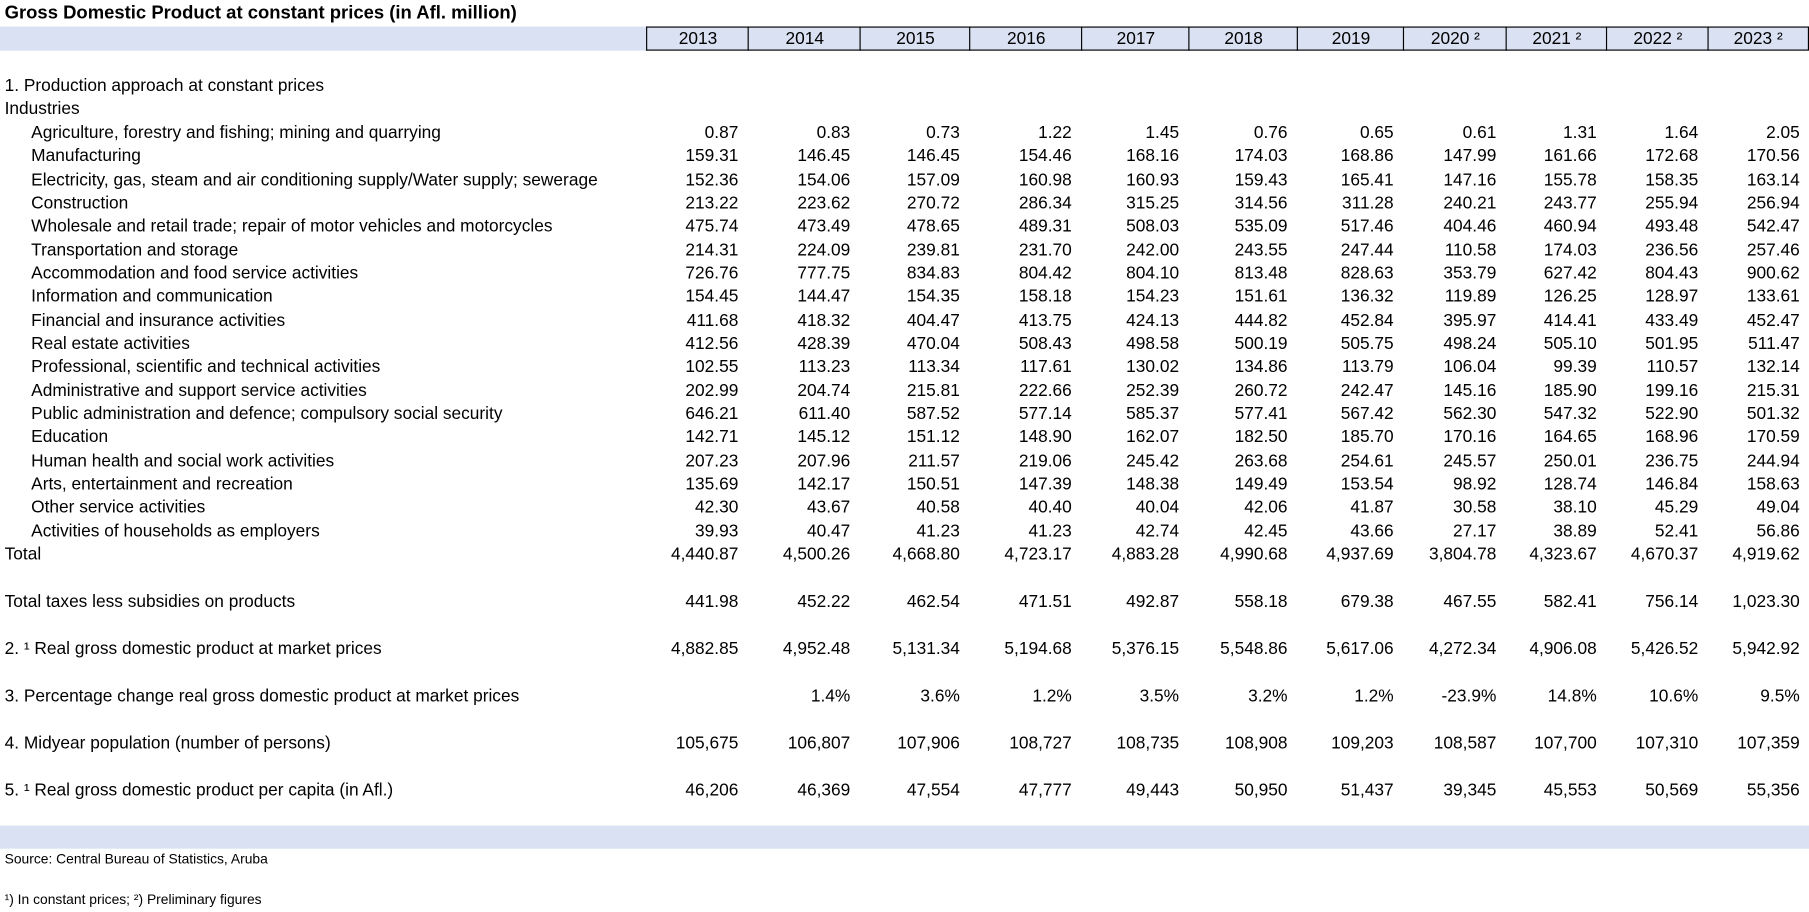  What do you see at coordinates (1367, 320) in the screenshot?
I see `cell-value: 452.84` at bounding box center [1367, 320].